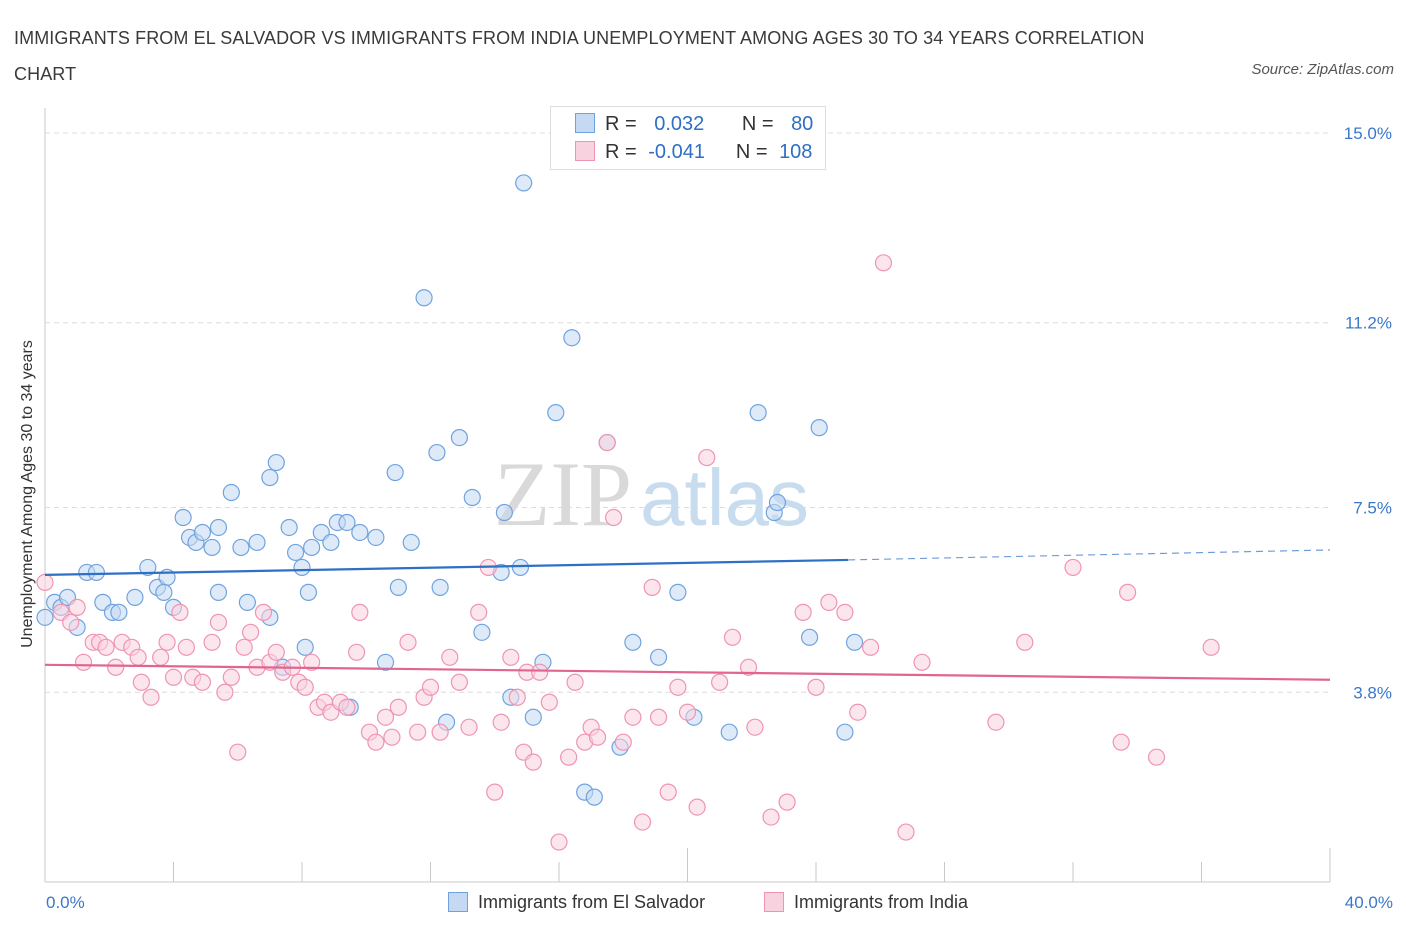 The image size is (1406, 930). What do you see at coordinates (65, 902) in the screenshot?
I see `x-tick-label: 0.0%` at bounding box center [65, 902].